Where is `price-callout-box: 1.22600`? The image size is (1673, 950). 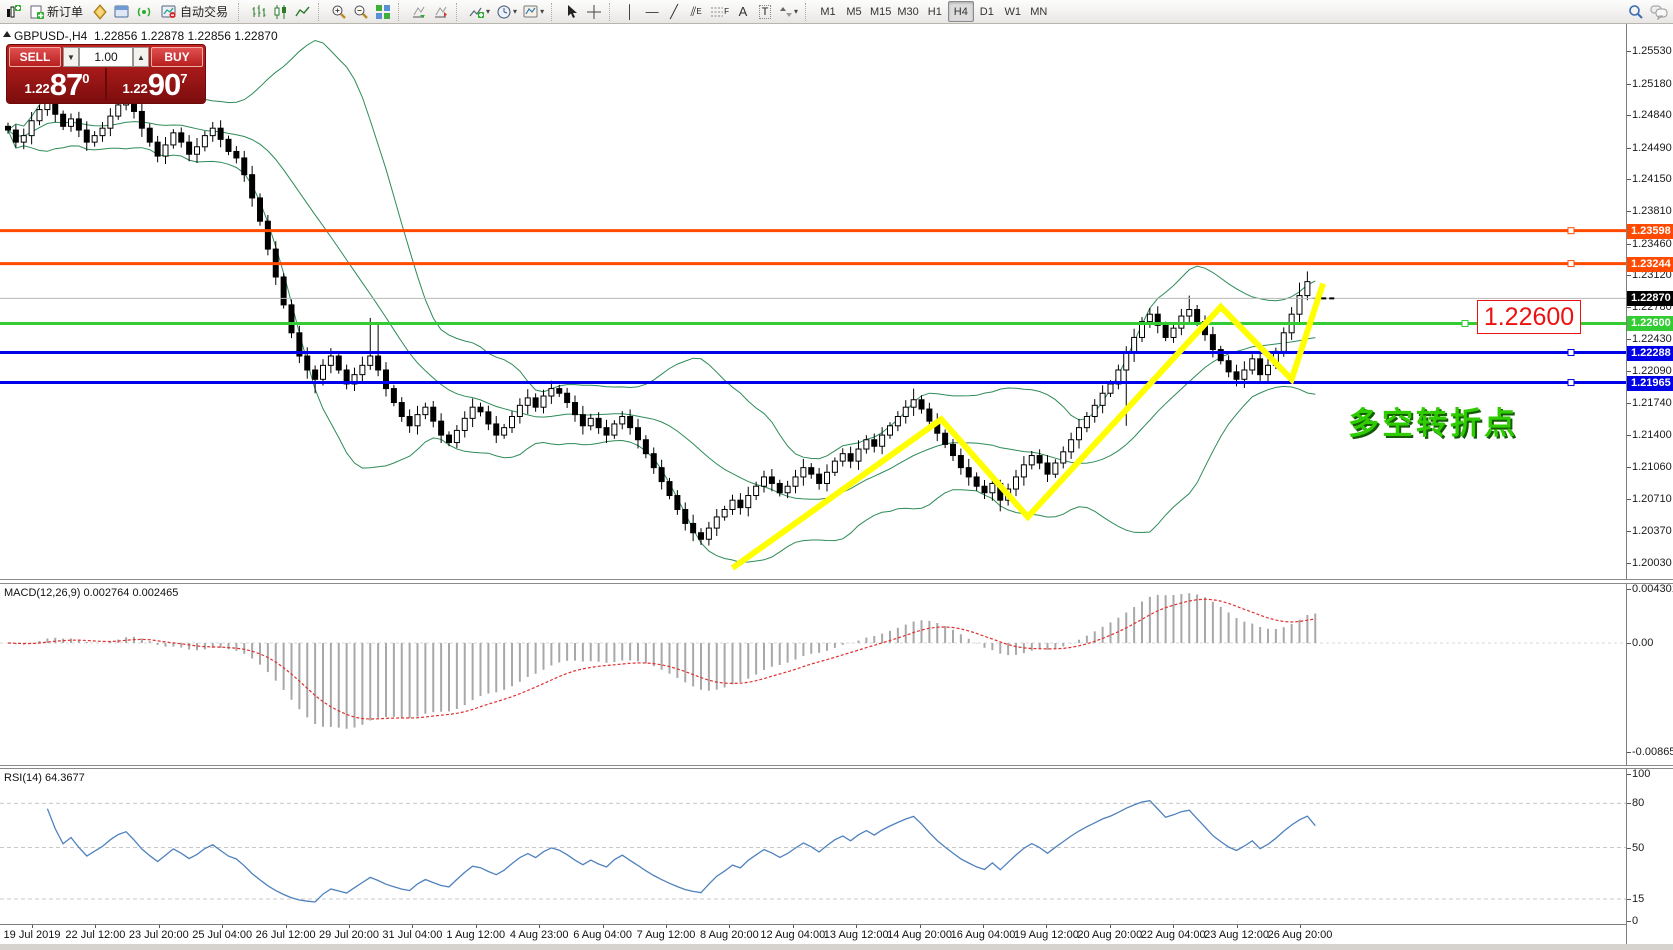
price-callout-box: 1.22600 is located at coordinates (1529, 317).